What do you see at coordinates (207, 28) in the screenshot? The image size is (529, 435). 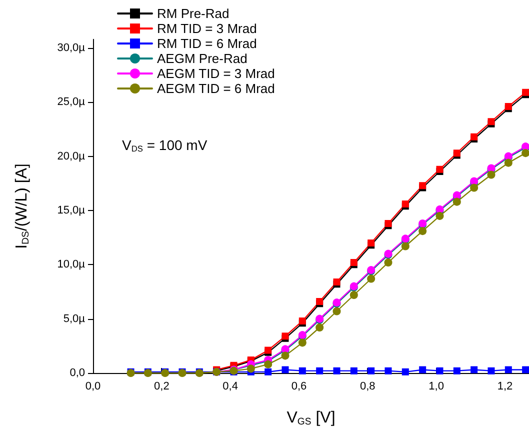 I see `legend-label: RM TID = 3 Mrad` at bounding box center [207, 28].